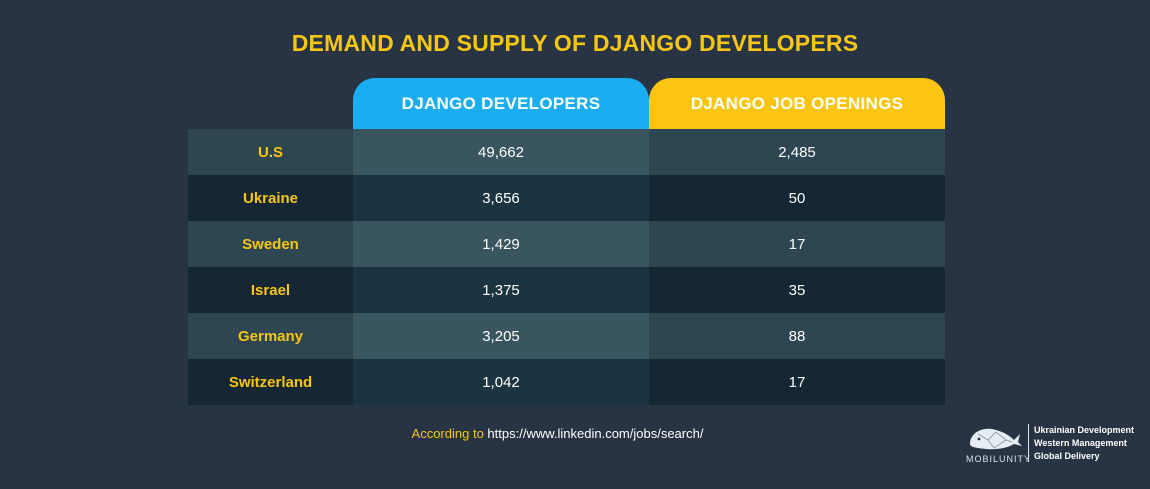 The image size is (1150, 489). What do you see at coordinates (270, 290) in the screenshot?
I see `country-cell: Israel` at bounding box center [270, 290].